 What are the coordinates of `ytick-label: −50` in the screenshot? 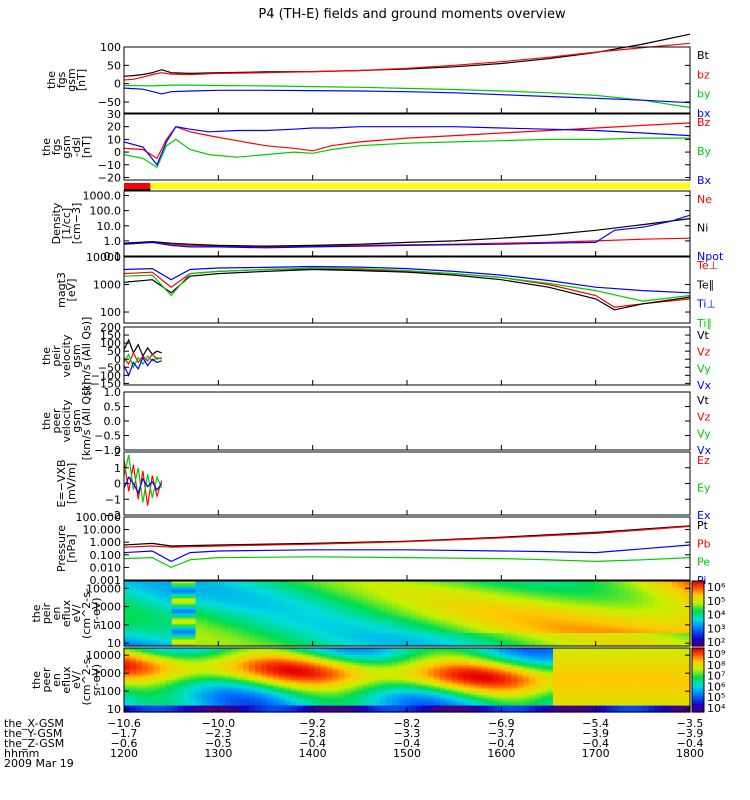 It's located at (109, 102).